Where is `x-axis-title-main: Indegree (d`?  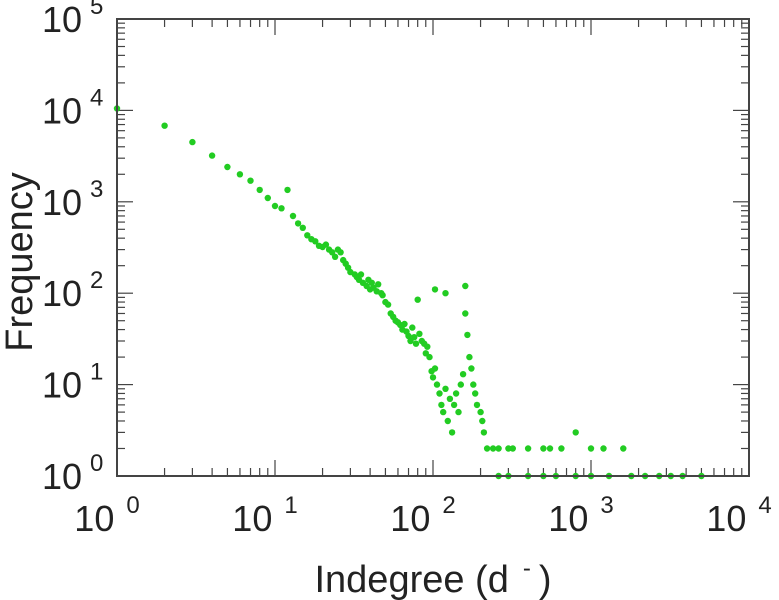
x-axis-title-main: Indegree (d is located at coordinates (411, 579).